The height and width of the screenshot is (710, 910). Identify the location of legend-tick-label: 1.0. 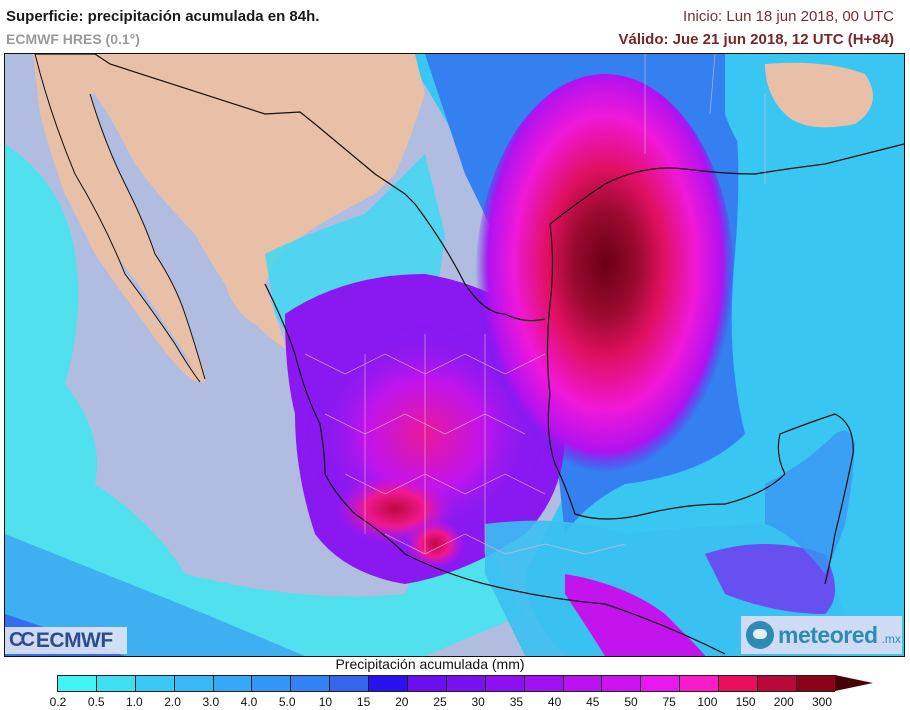
(134, 702).